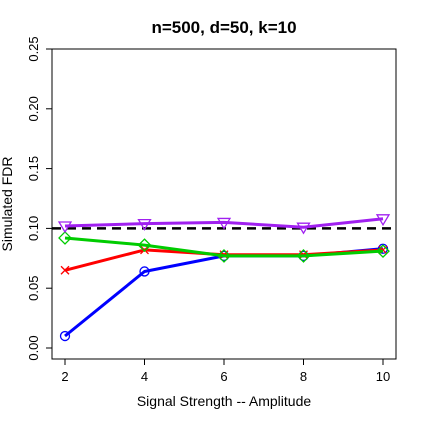  I want to click on y-tick-label: 0.00, so click(33, 347).